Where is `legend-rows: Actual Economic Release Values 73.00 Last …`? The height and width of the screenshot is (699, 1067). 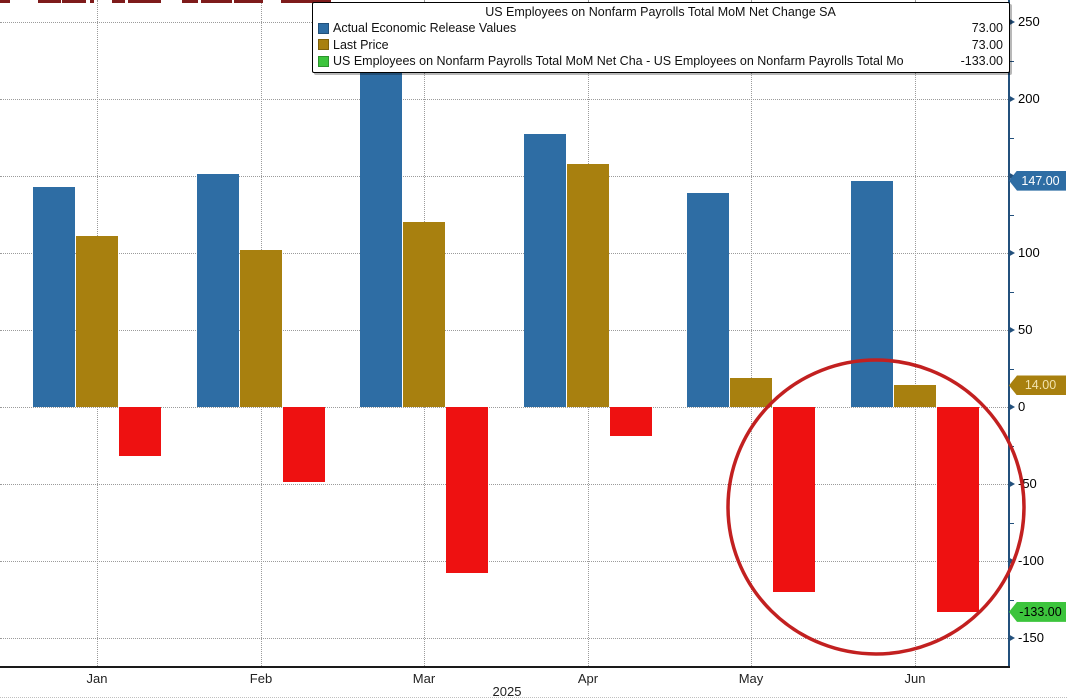 legend-rows: Actual Economic Release Values 73.00 Last … is located at coordinates (660, 45).